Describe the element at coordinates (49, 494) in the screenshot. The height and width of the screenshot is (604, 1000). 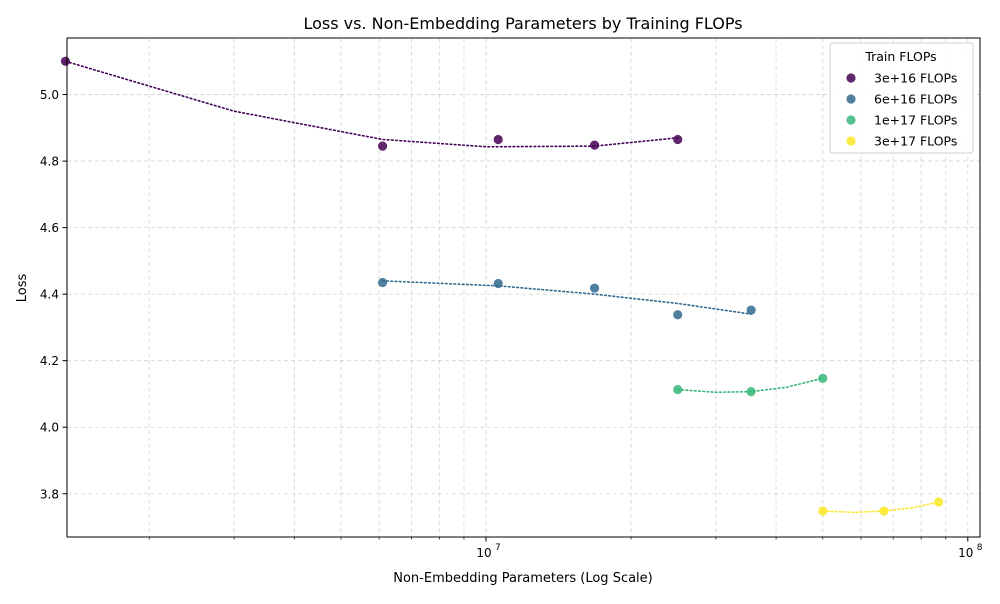
I see `y-tick-label: 3.8` at that location.